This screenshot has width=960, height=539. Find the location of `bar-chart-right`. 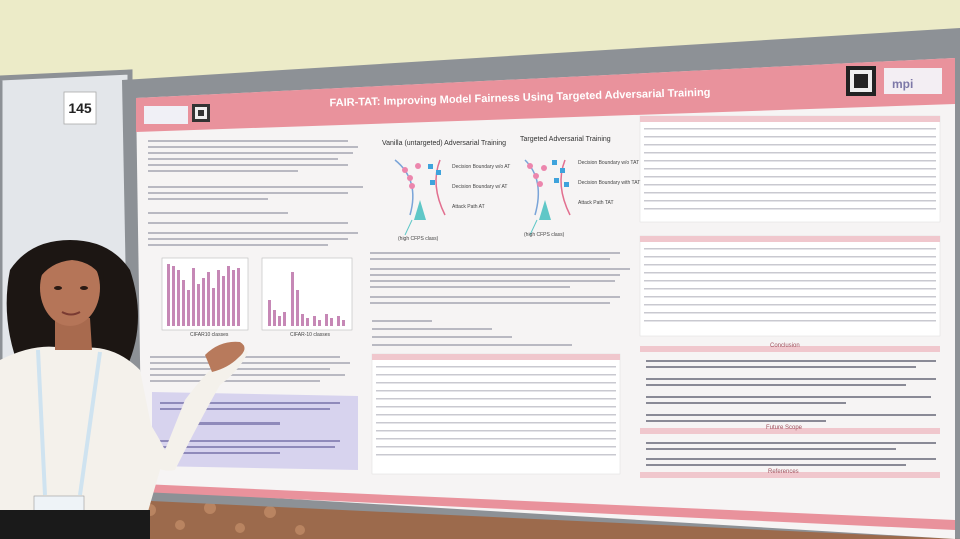

bar-chart-right is located at coordinates (307, 294).